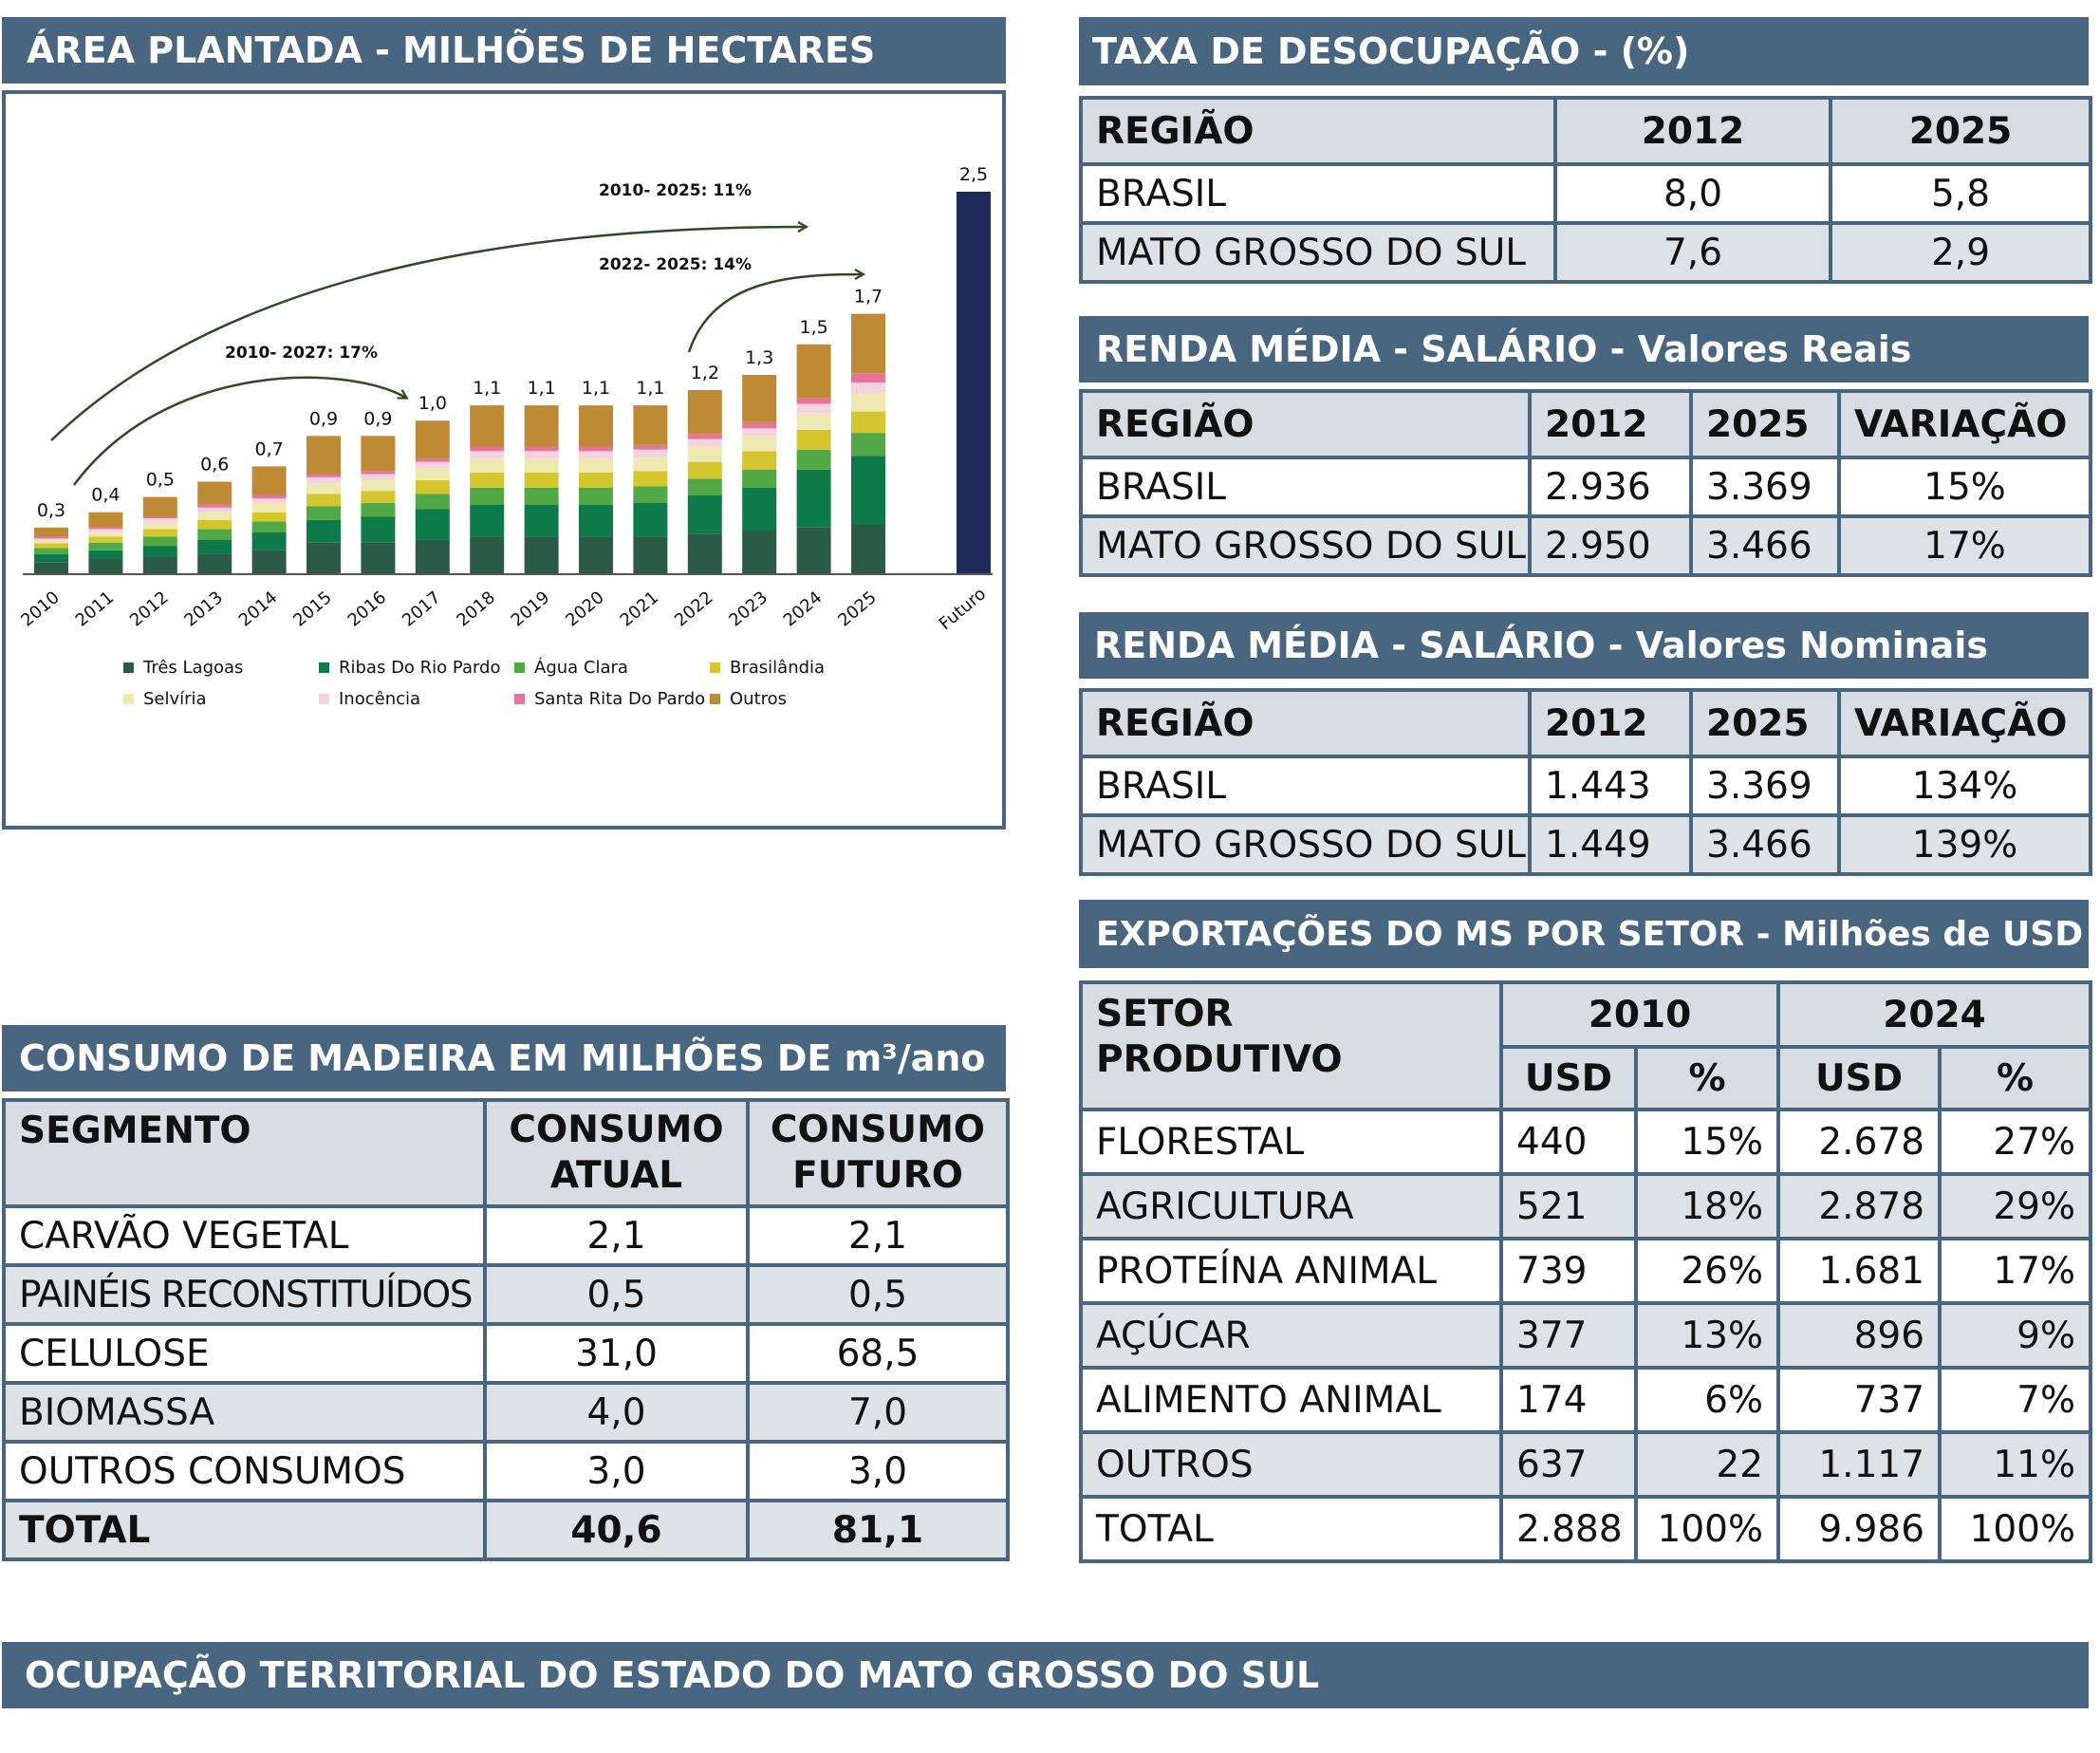 This screenshot has height=1753, width=2100. I want to click on col-header-consumo-atual-line1: CONSUMO, so click(616, 1130).